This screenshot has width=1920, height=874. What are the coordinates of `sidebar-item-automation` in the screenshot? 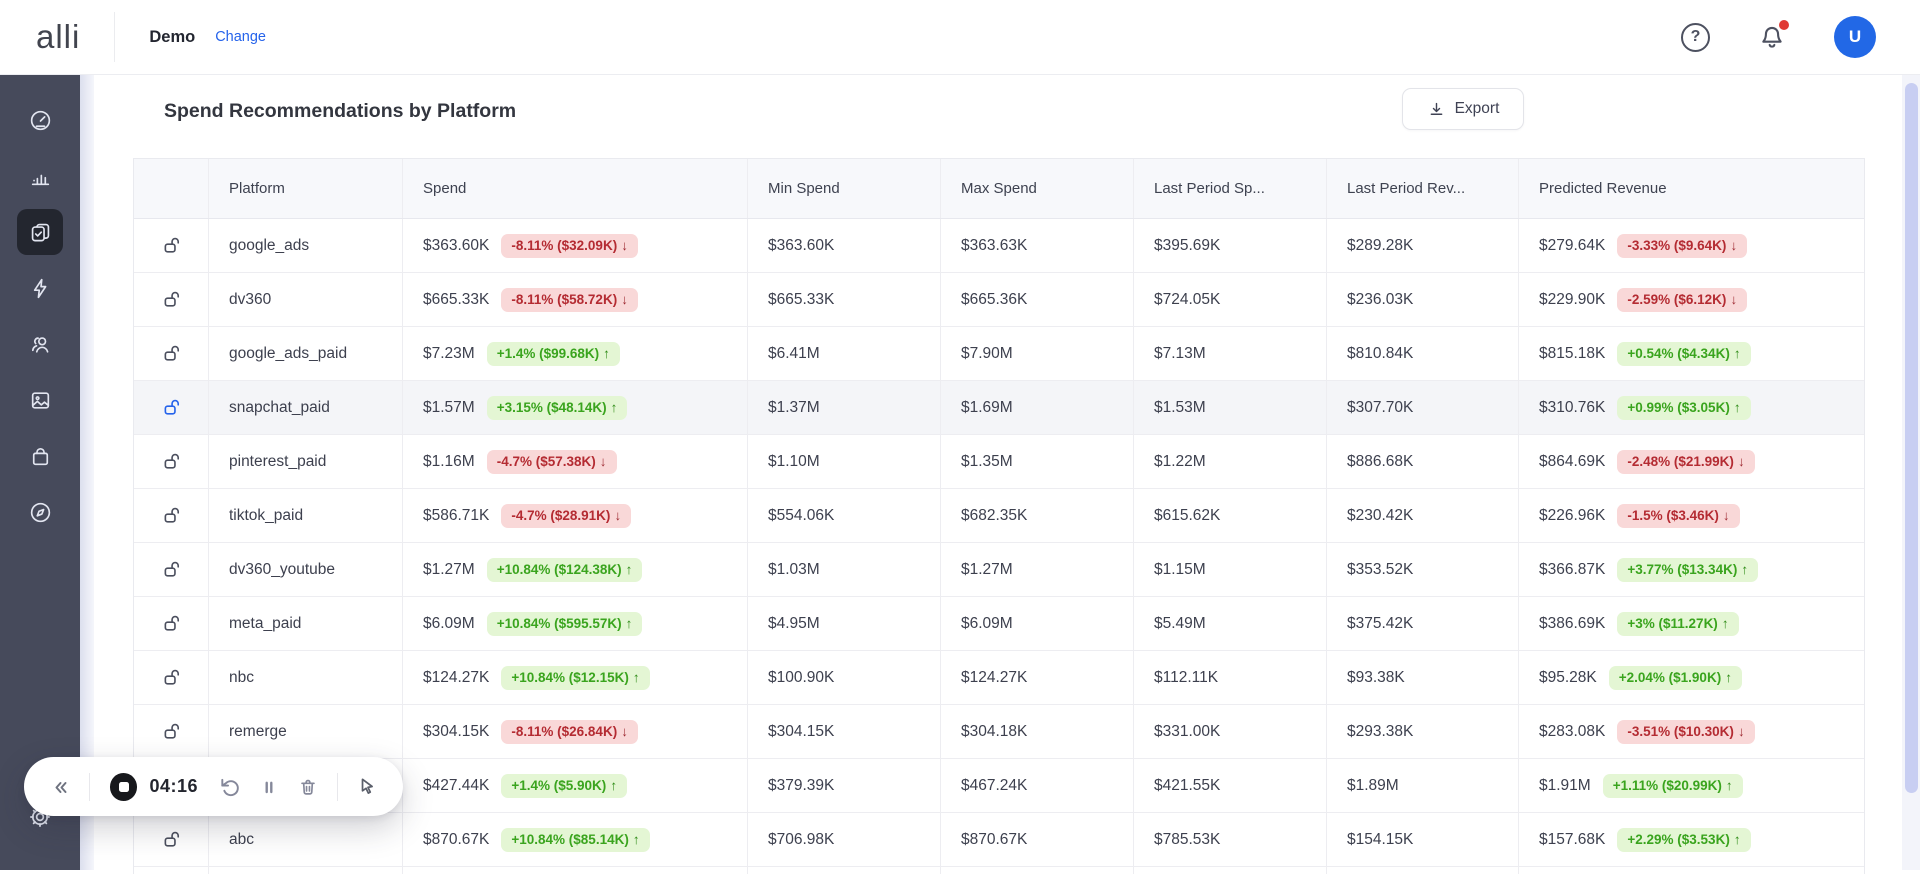 It's located at (40, 288).